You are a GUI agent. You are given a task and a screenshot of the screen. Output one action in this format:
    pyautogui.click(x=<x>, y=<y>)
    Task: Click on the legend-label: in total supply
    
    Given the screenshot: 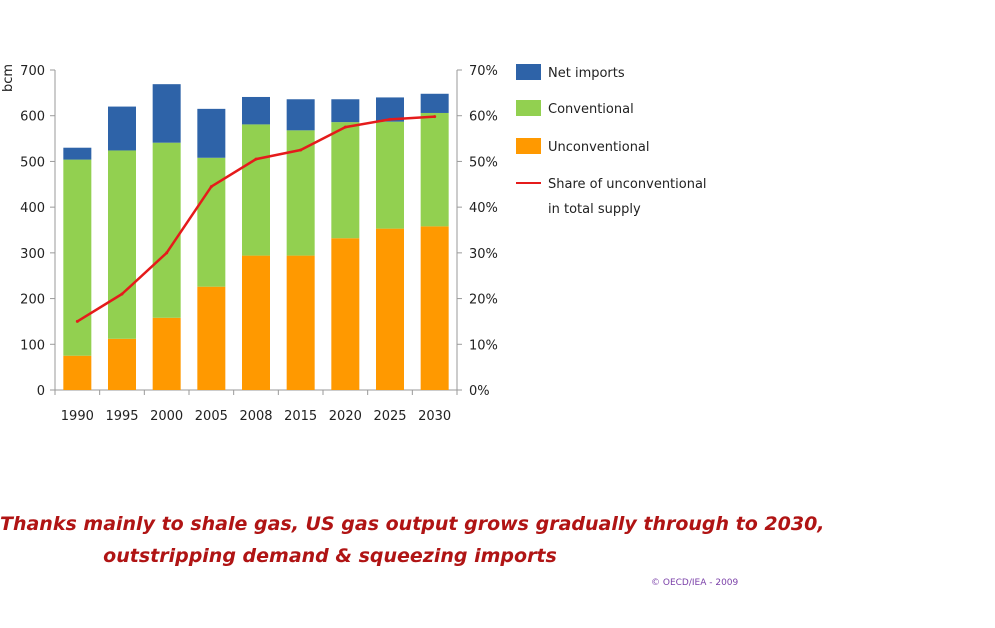 What is the action you would take?
    pyautogui.click(x=594, y=209)
    